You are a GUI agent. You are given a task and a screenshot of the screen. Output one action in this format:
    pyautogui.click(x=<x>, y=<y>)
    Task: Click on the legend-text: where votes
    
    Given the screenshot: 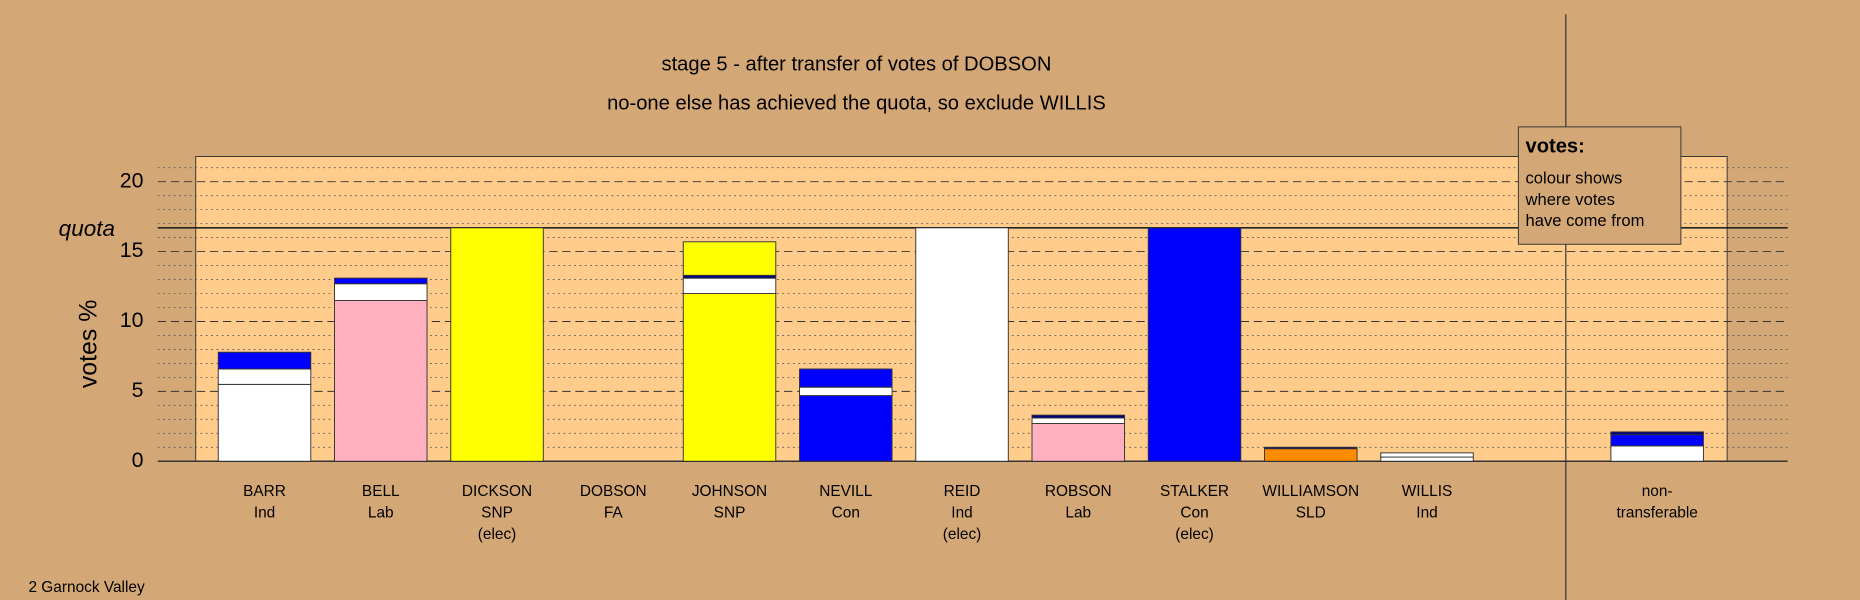 What is the action you would take?
    pyautogui.click(x=1569, y=199)
    